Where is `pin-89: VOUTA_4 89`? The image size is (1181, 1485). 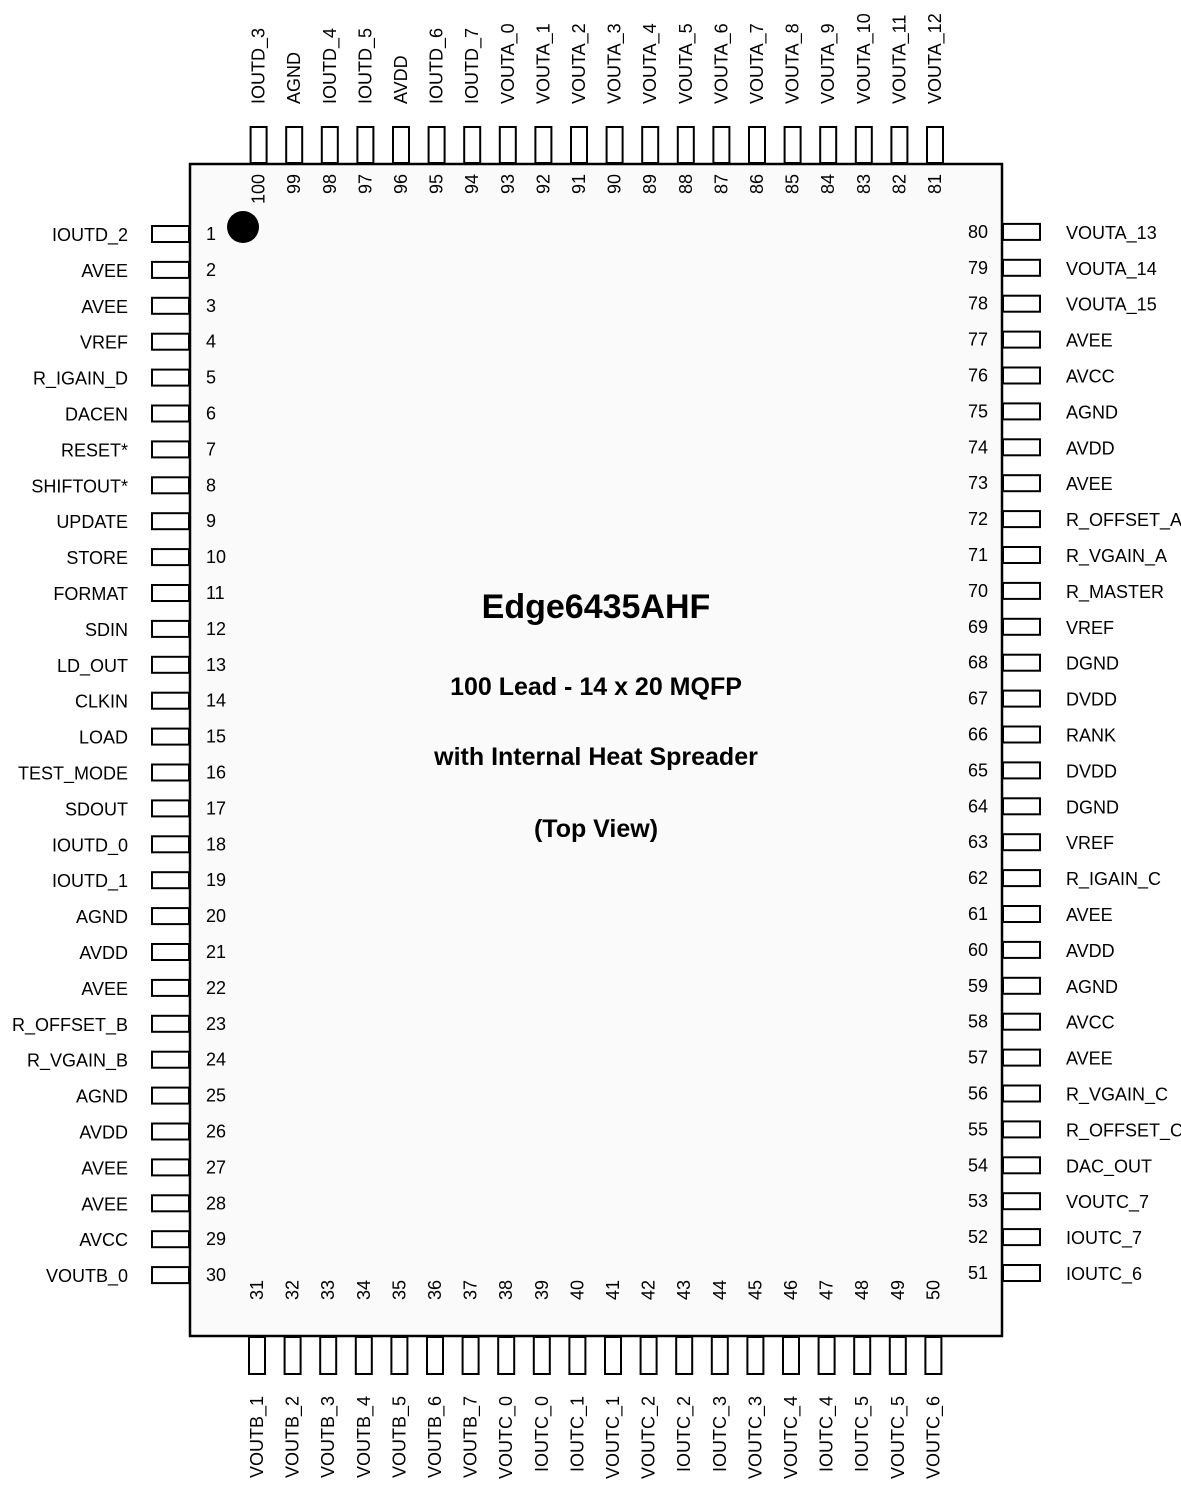 pin-89: VOUTA_4 89 is located at coordinates (650, 108).